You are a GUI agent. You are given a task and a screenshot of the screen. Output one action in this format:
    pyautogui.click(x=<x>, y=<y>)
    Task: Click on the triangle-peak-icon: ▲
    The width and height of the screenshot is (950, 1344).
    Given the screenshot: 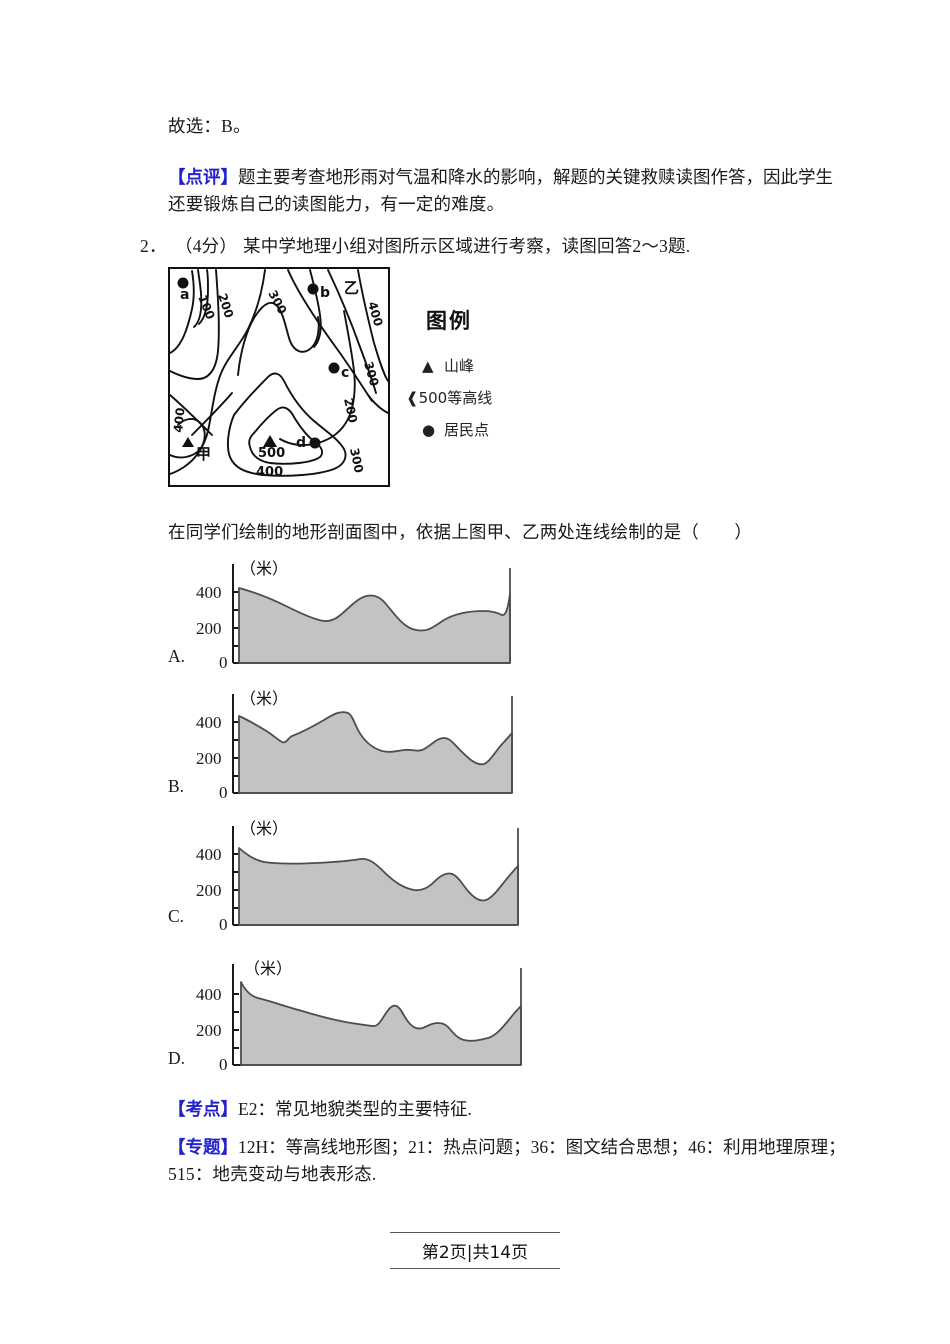 What is the action you would take?
    pyautogui.click(x=428, y=366)
    